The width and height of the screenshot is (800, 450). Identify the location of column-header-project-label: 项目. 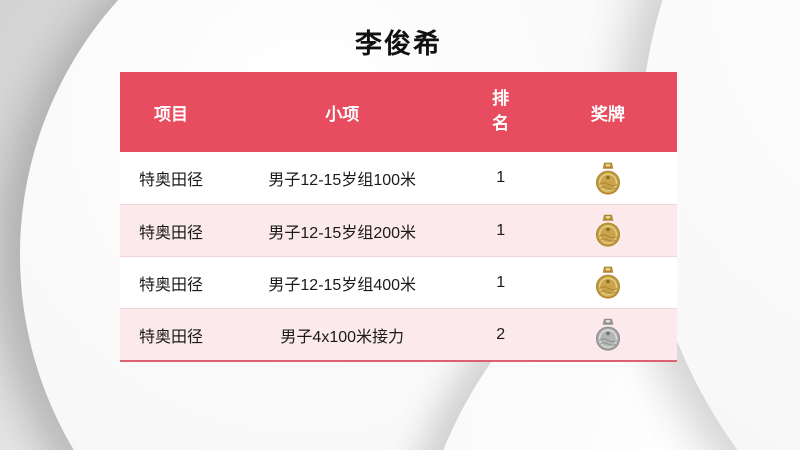
(170, 114).